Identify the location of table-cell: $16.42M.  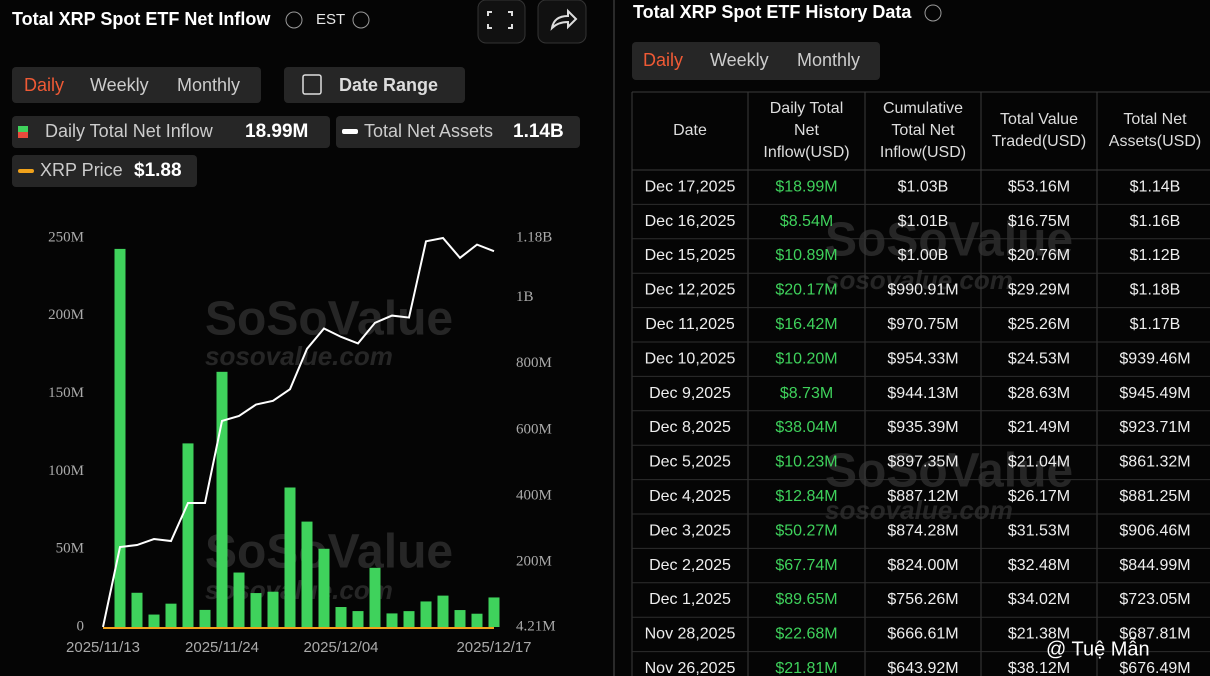
(806, 324).